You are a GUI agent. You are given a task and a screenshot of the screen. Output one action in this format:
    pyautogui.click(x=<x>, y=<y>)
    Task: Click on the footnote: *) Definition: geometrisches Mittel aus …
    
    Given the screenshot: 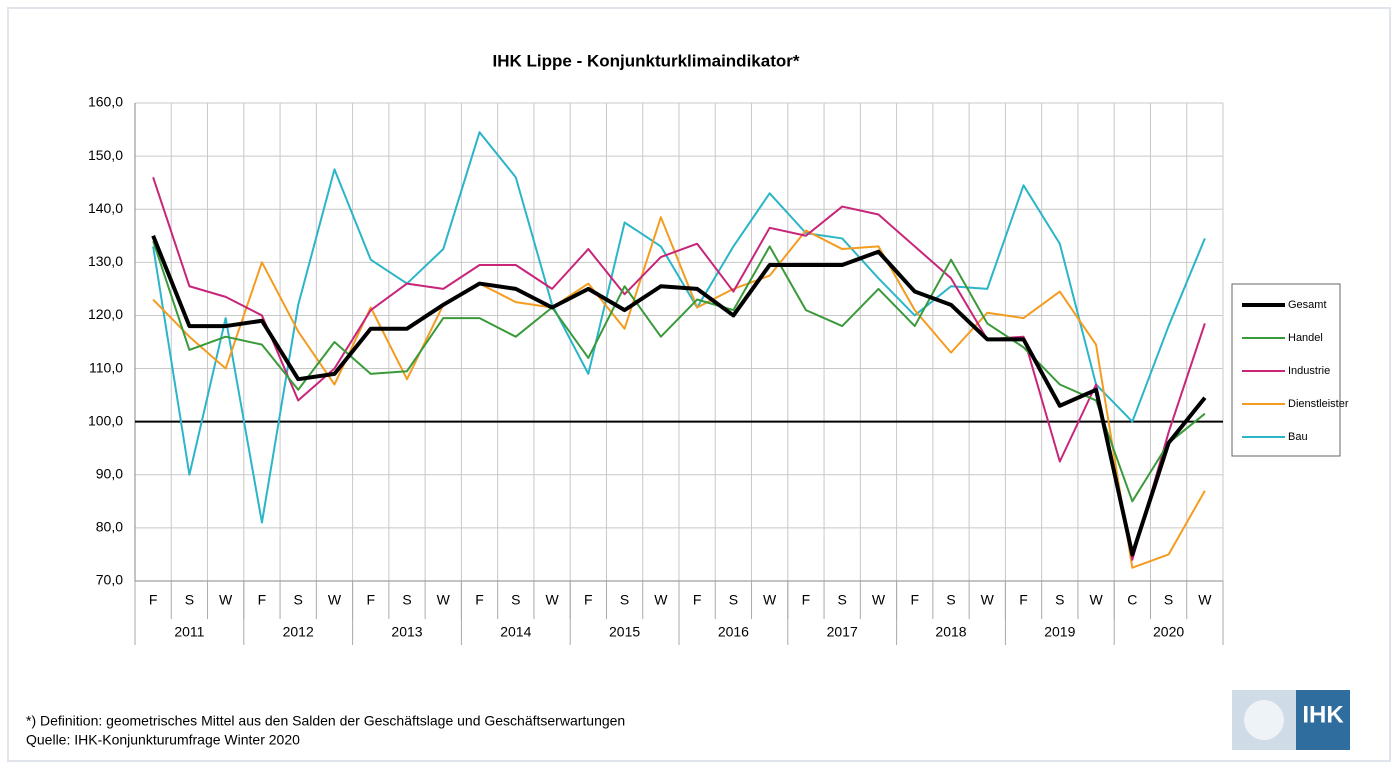 What is the action you would take?
    pyautogui.click(x=325, y=721)
    